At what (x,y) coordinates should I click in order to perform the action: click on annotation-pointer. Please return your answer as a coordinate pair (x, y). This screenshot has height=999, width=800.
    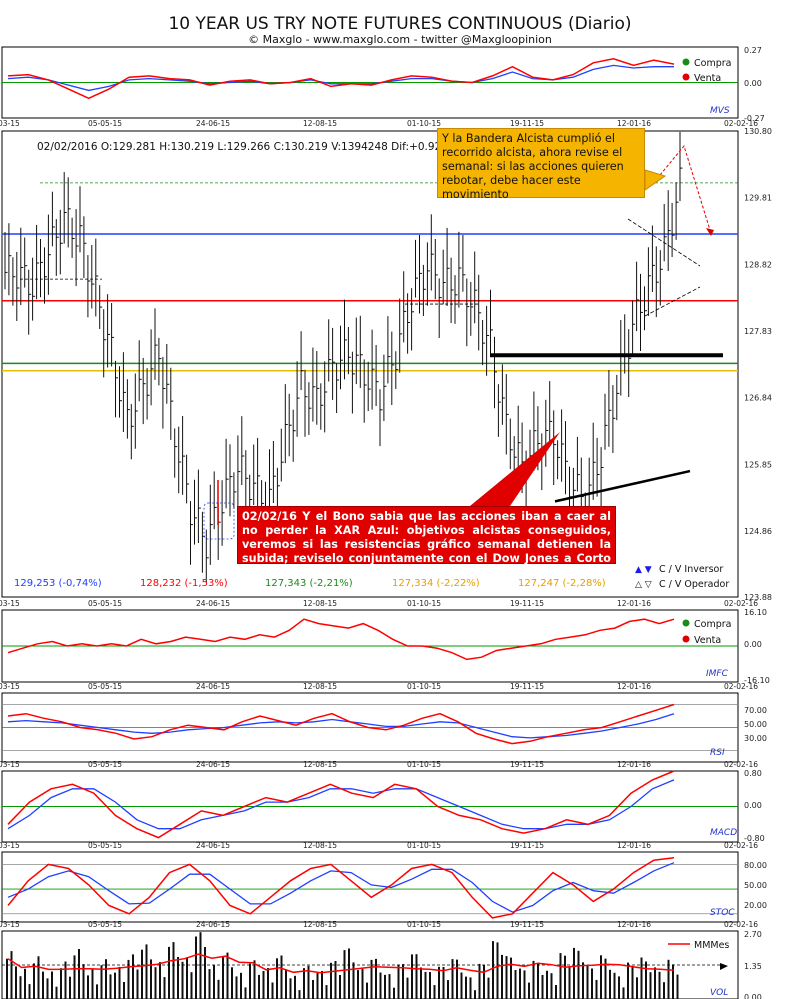
    Looking at the image, I should click on (655, 180).